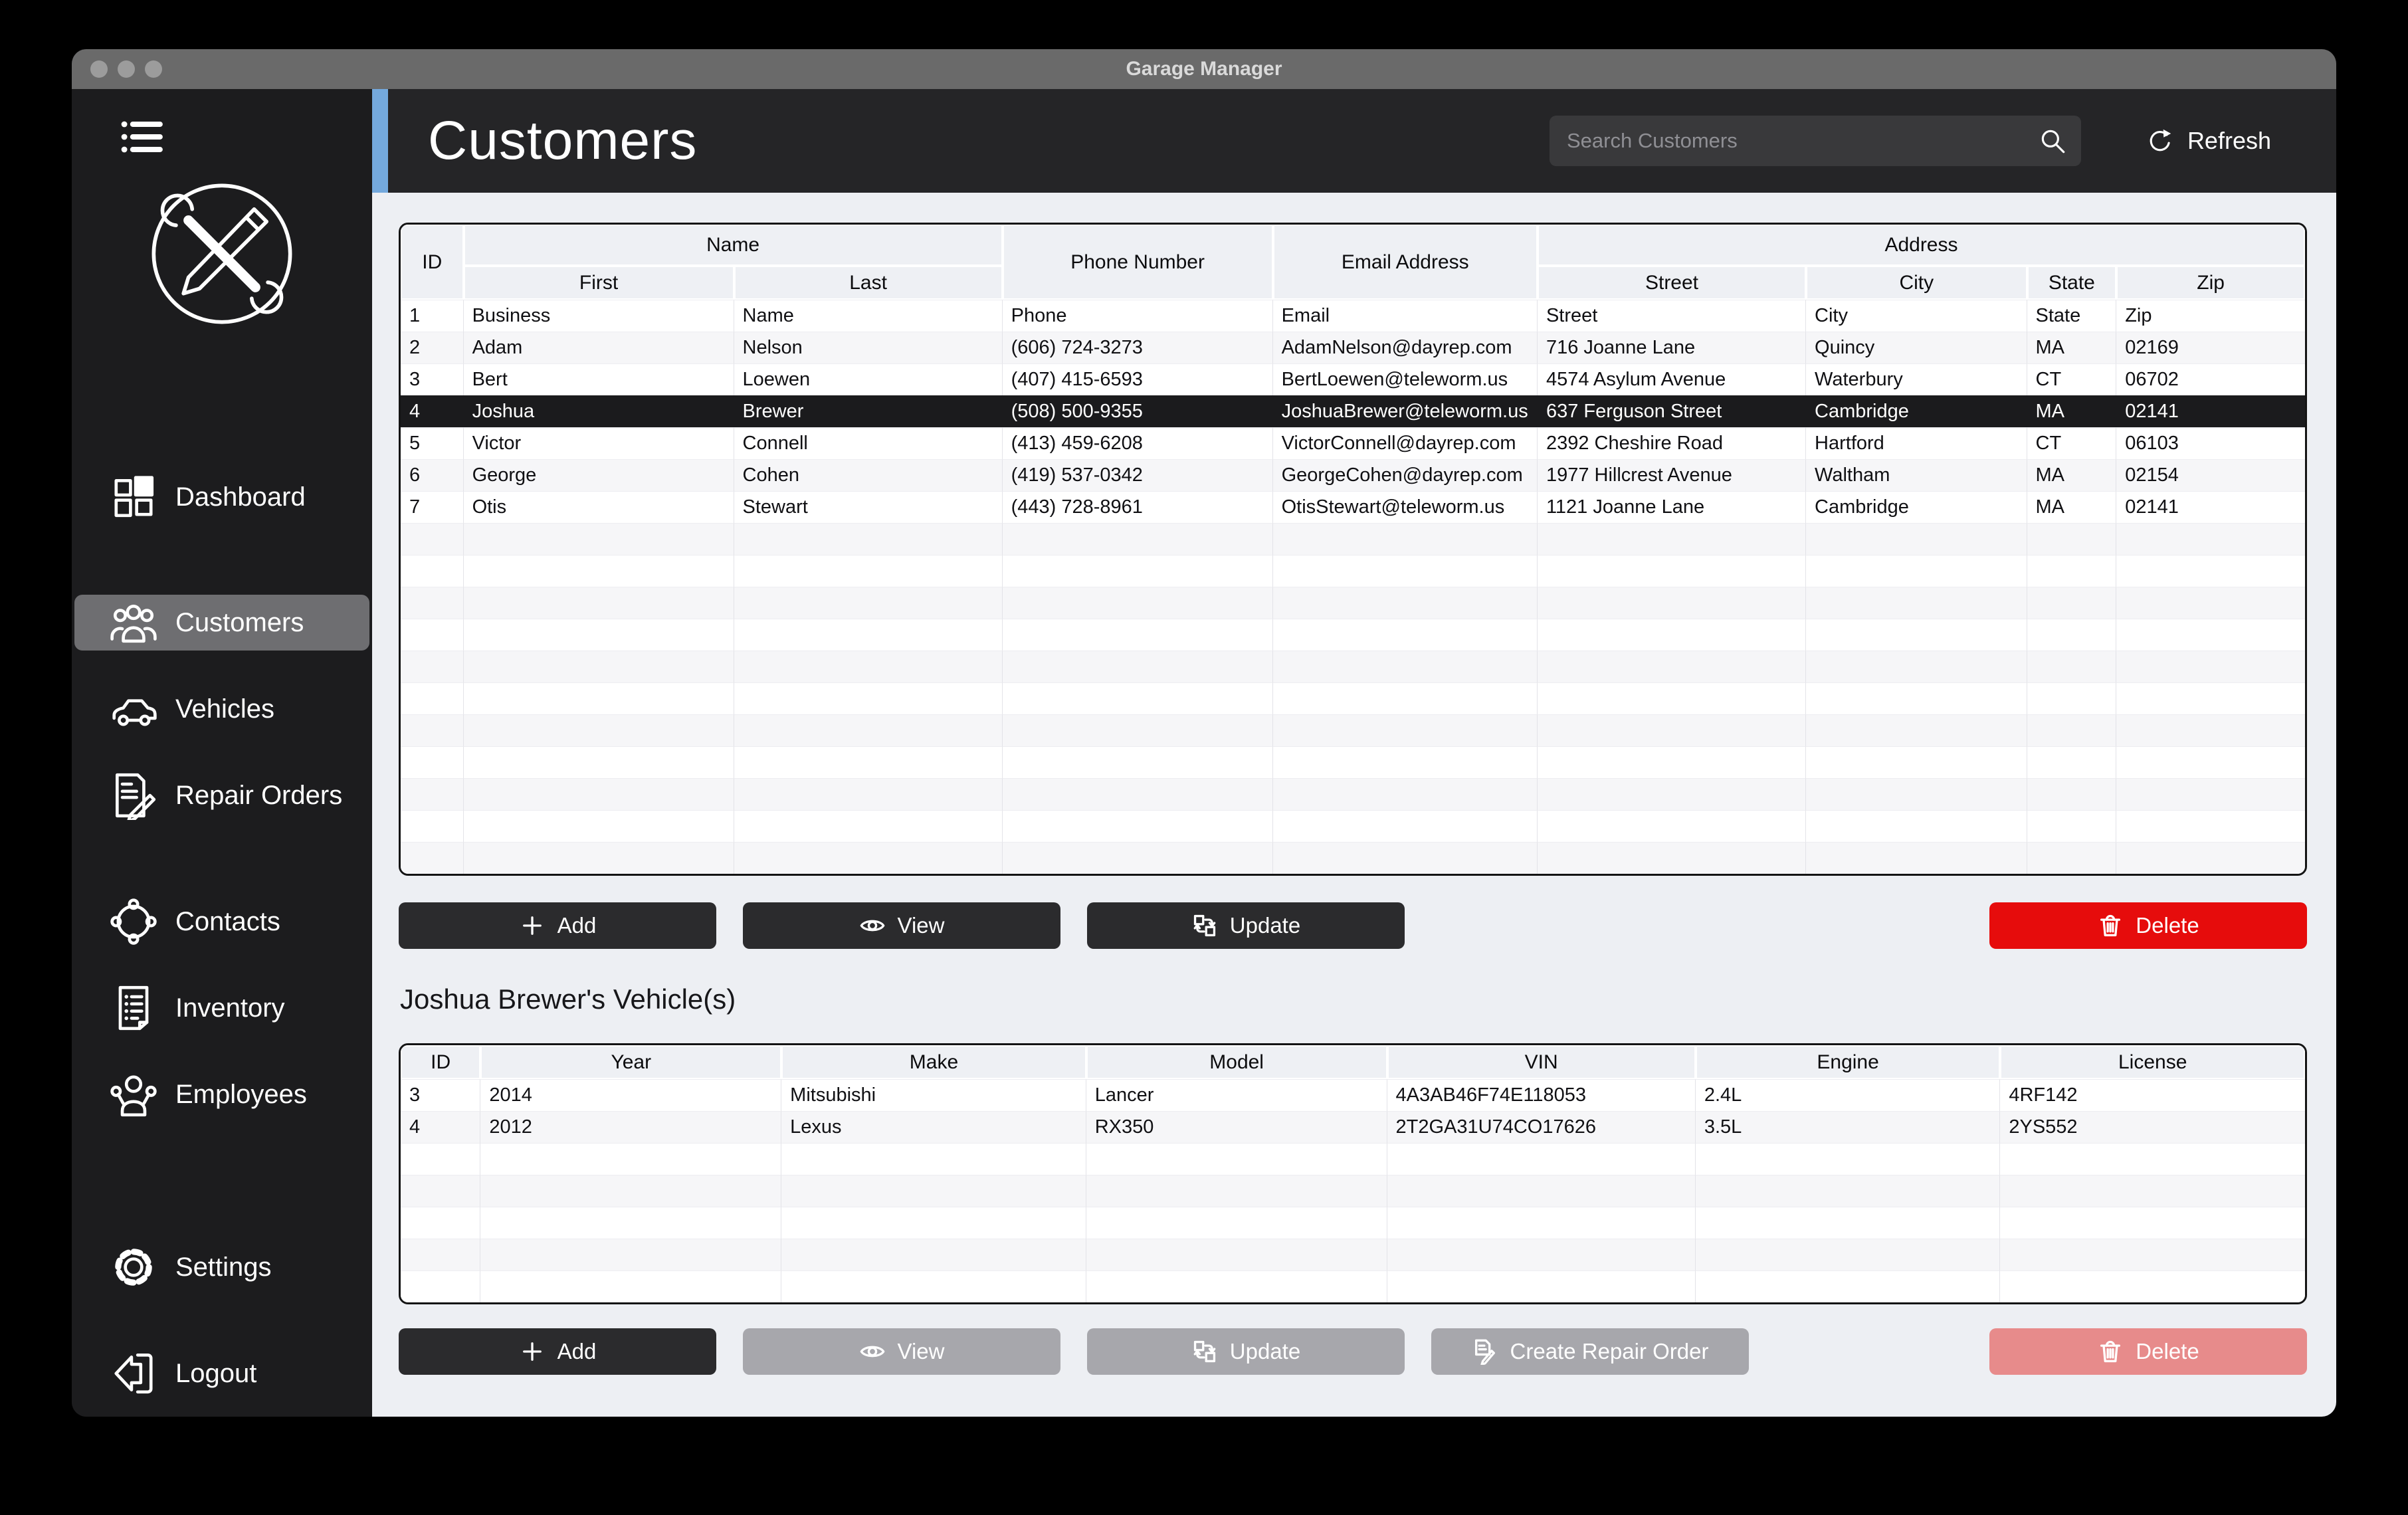  What do you see at coordinates (557, 1351) in the screenshot?
I see `add-vehicle-button: Add` at bounding box center [557, 1351].